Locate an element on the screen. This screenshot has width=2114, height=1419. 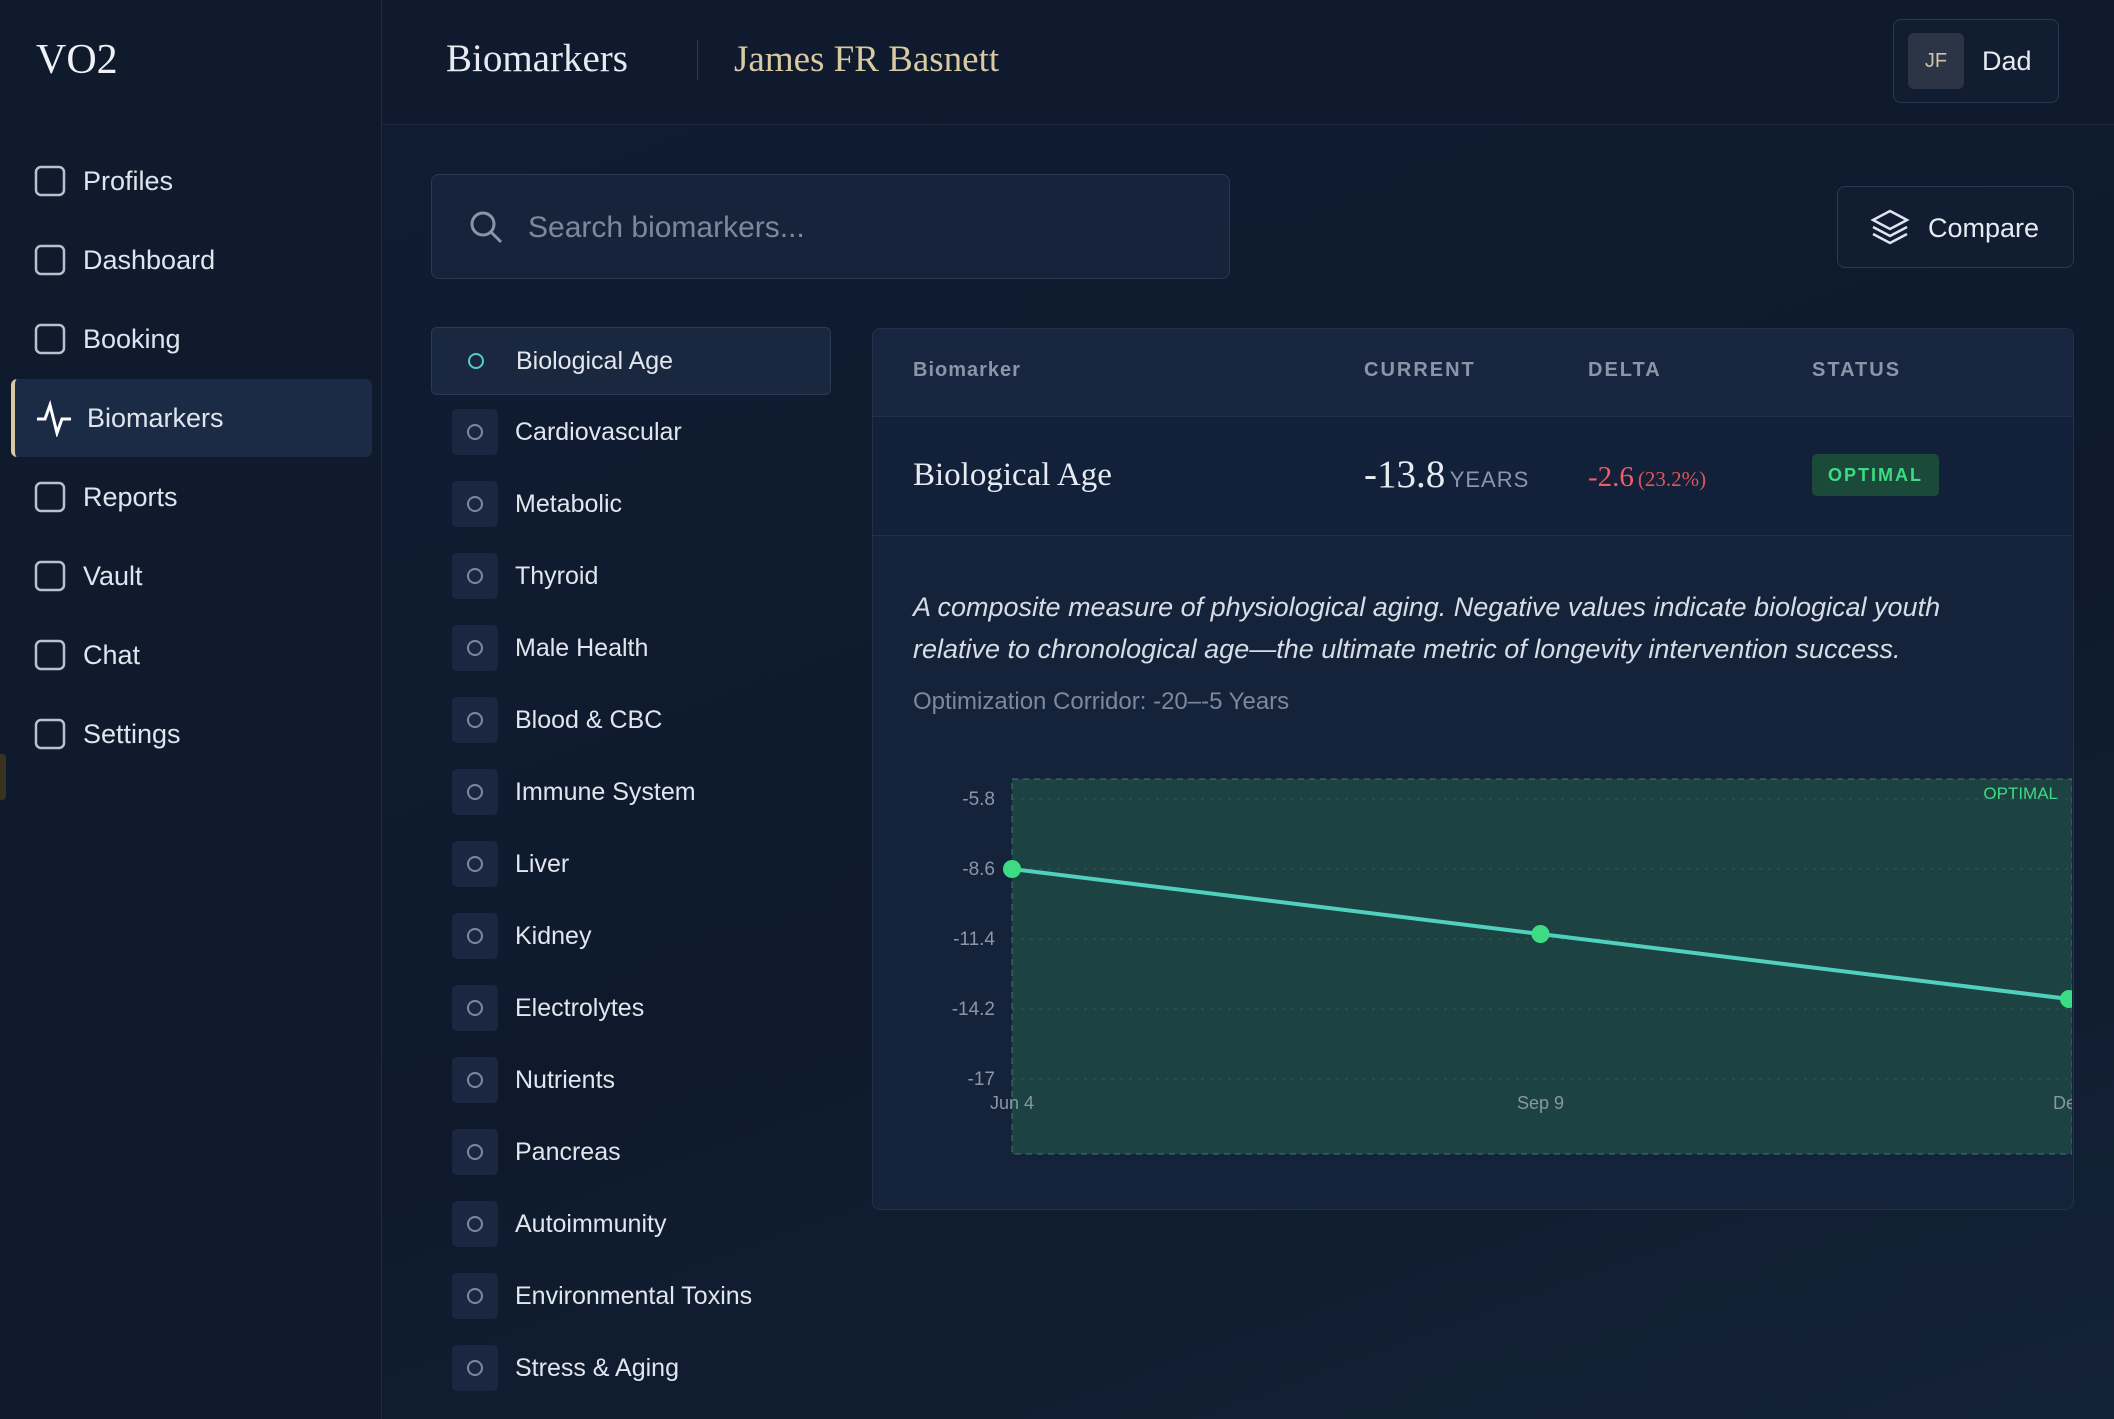
table-header is located at coordinates (1473, 373).